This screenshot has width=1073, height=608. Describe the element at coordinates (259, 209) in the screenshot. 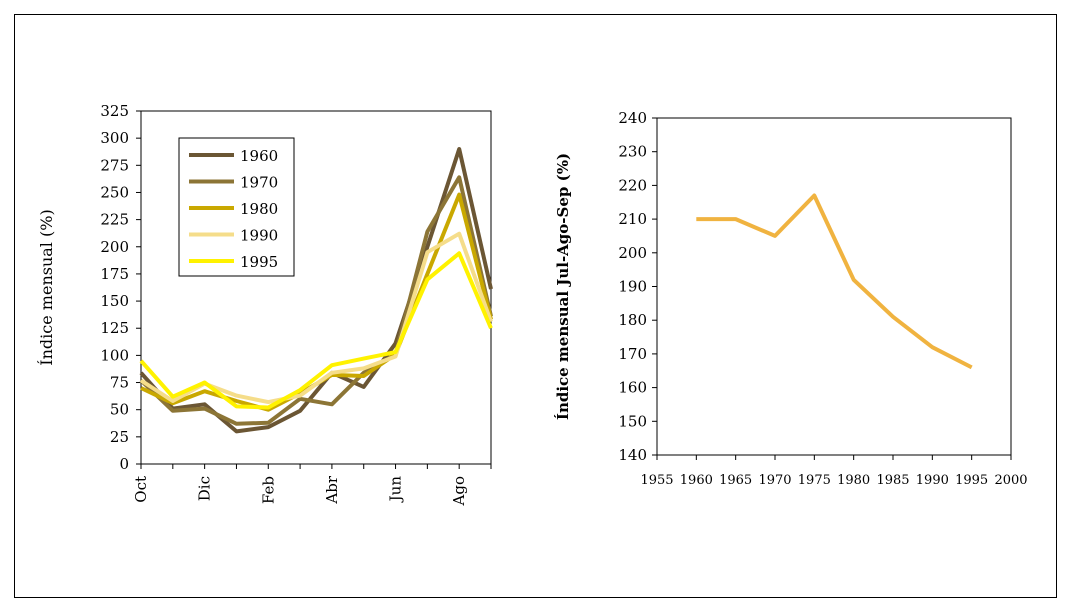

I see `legend-label-1980: 1980` at that location.